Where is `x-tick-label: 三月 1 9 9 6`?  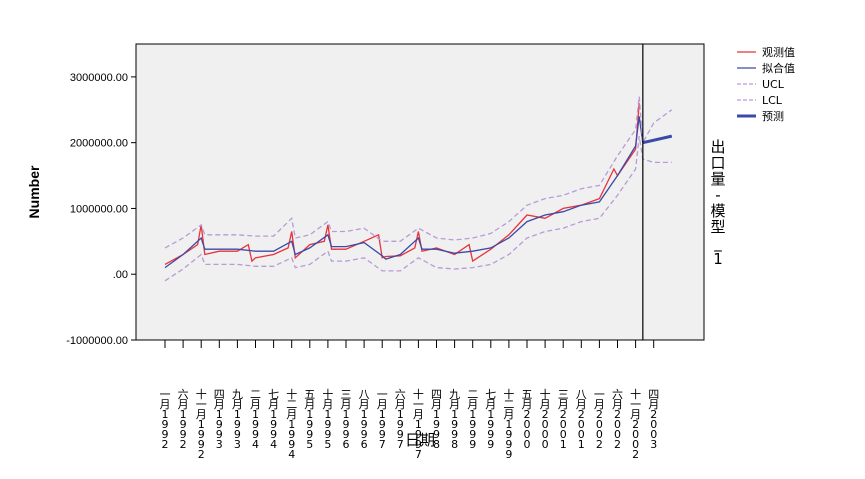
x-tick-label: 三月 1 9 9 6 is located at coordinates (346, 419).